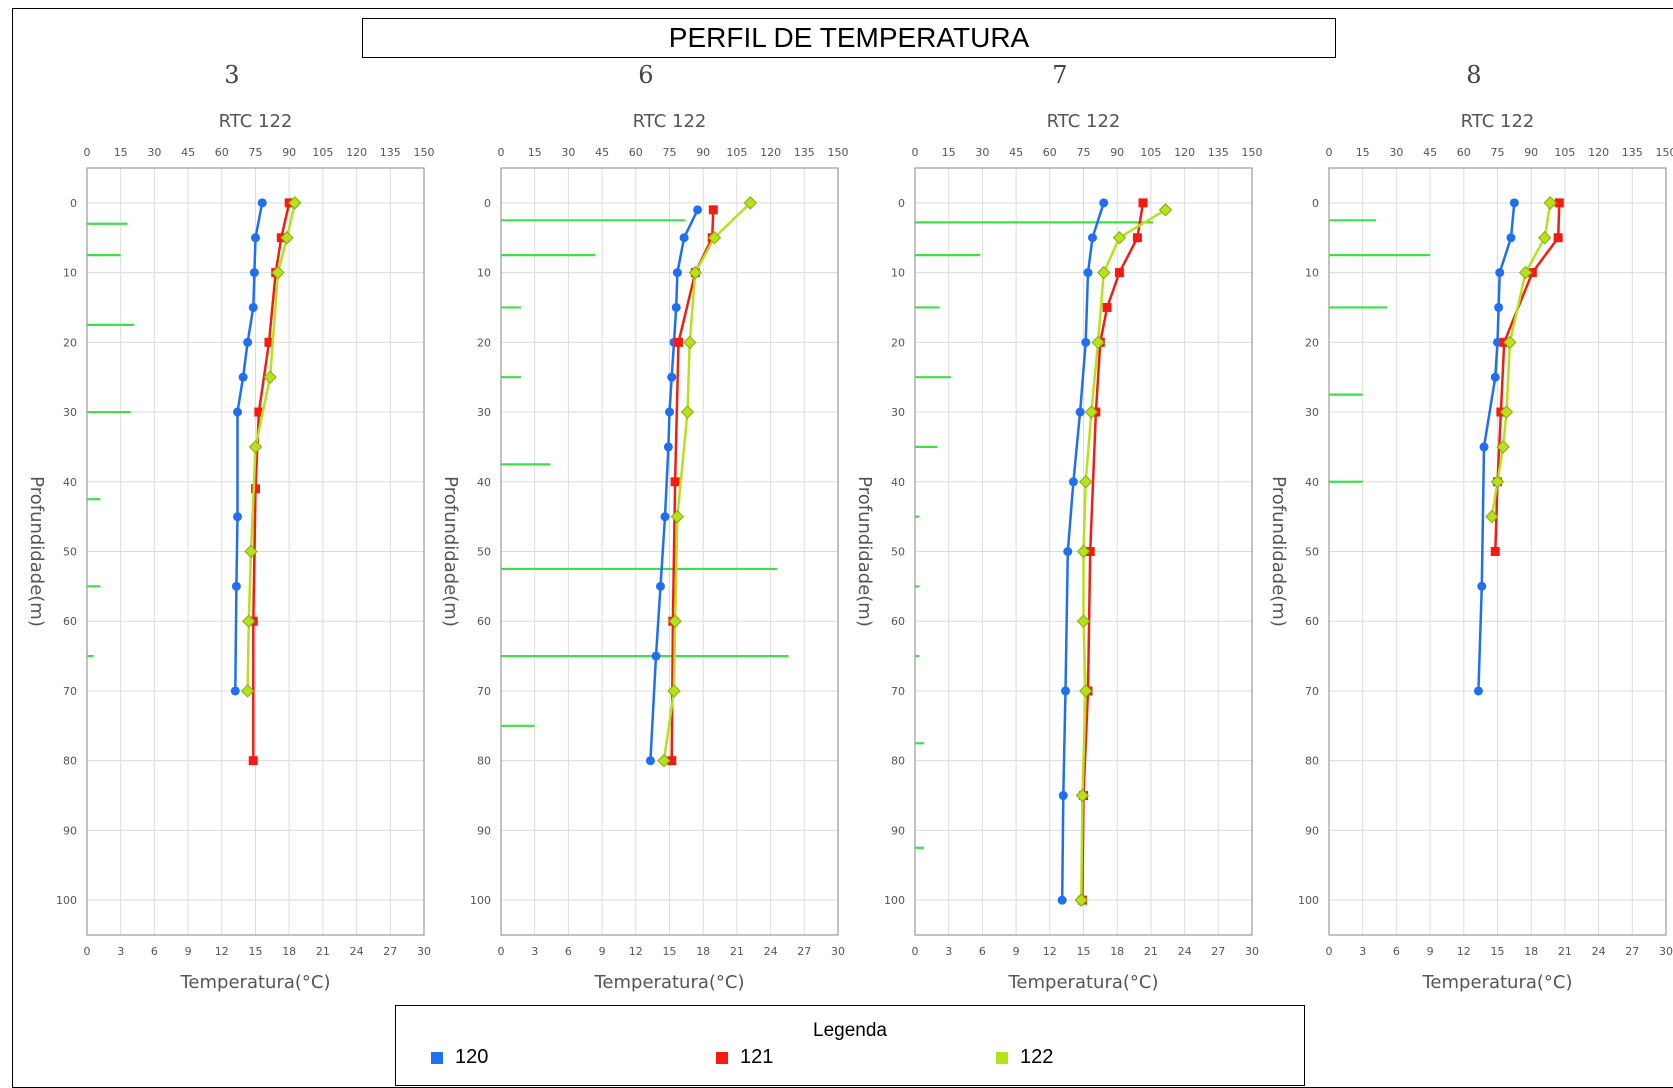  Describe the element at coordinates (1059, 75) in the screenshot. I see `panel-label: 7` at that location.